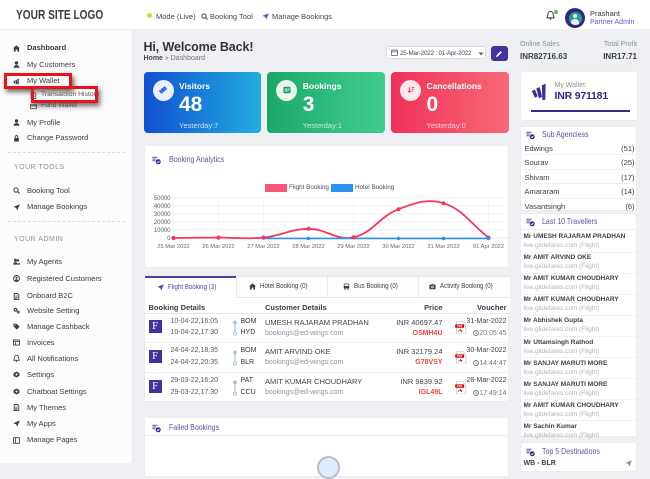 Image resolution: width=650 pixels, height=479 pixels. I want to click on svg-text: 10000, so click(161, 231).